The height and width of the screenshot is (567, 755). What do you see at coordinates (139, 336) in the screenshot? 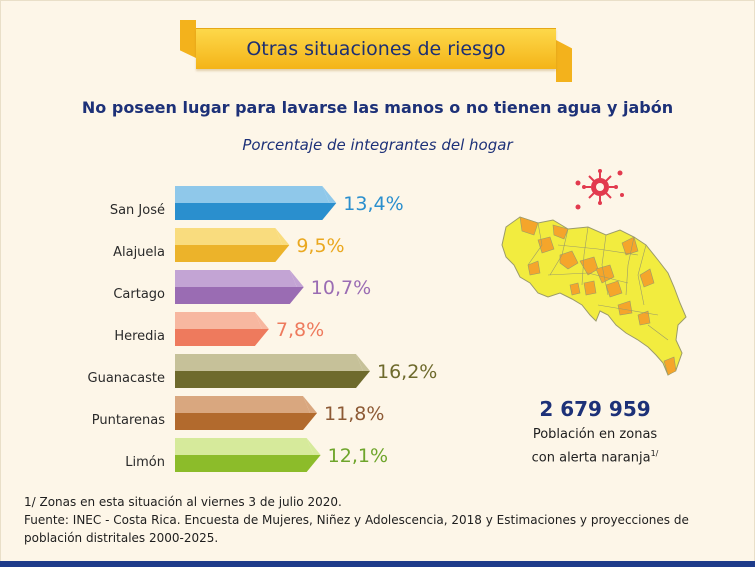
I see `category-label: Heredia` at bounding box center [139, 336].